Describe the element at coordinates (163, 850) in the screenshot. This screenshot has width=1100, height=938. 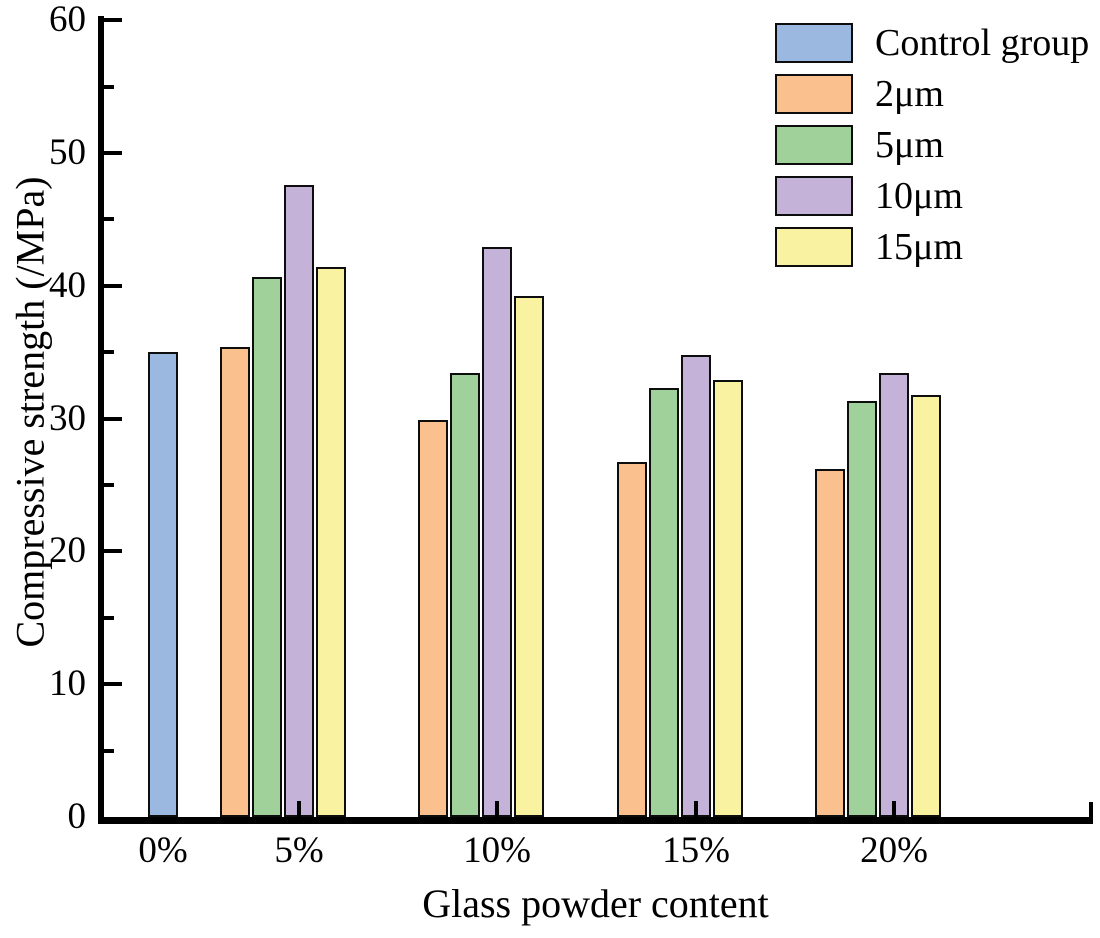
I see `x-tick-label: 0%` at that location.